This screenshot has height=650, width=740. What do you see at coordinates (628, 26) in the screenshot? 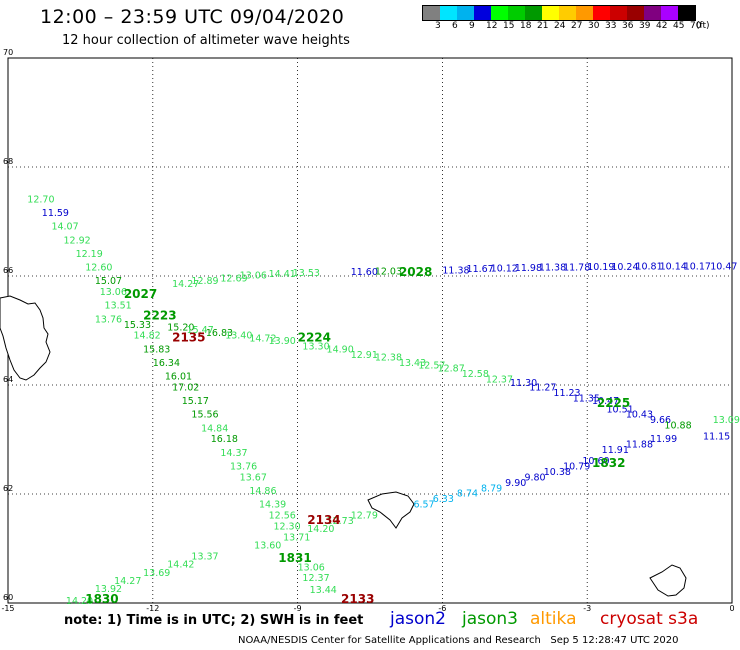
I see `colorbar-label: 36` at bounding box center [628, 26].